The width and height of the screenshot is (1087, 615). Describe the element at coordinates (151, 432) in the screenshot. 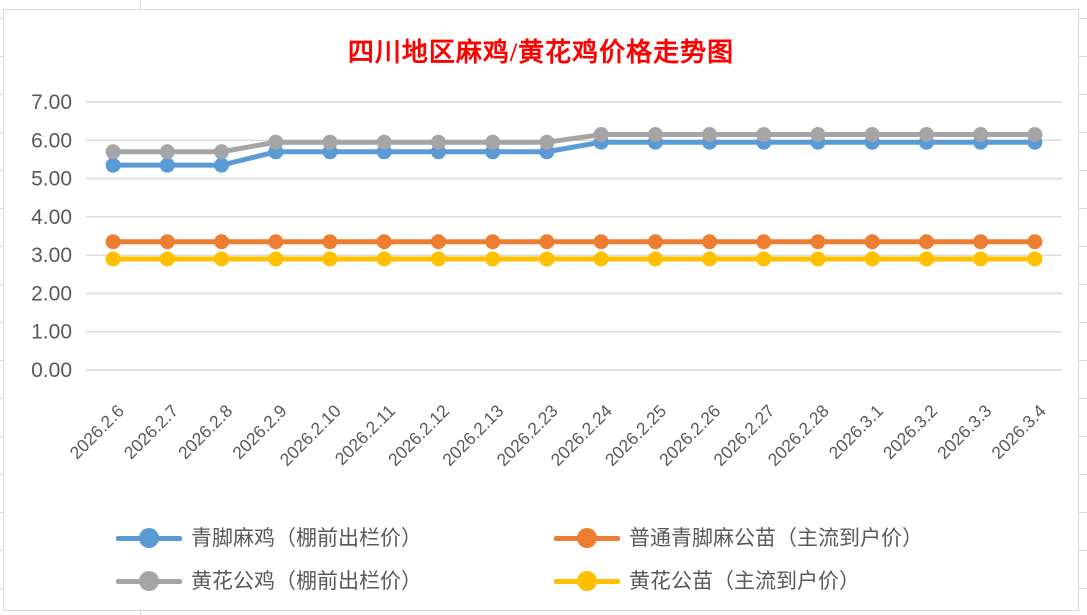

I see `x-axis-tick-label: 2026.2.7` at that location.